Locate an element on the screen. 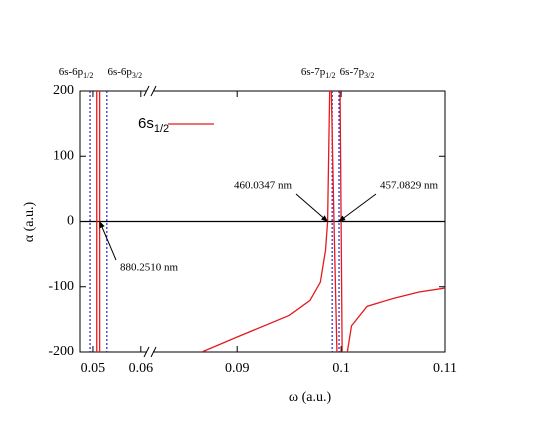 The width and height of the screenshot is (545, 436). x-tick-label: 0.09 is located at coordinates (237, 368).